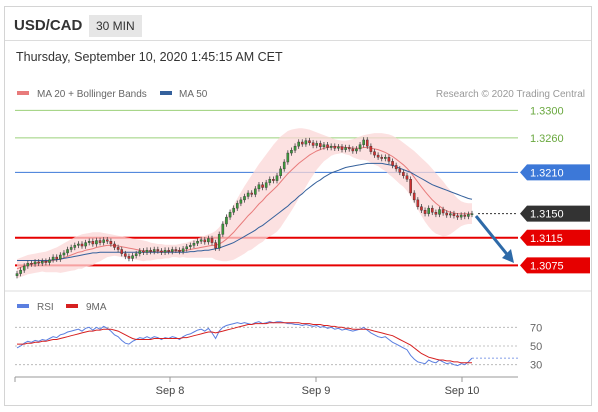 The width and height of the screenshot is (598, 412). I want to click on level-label: 1.3210, so click(547, 173).